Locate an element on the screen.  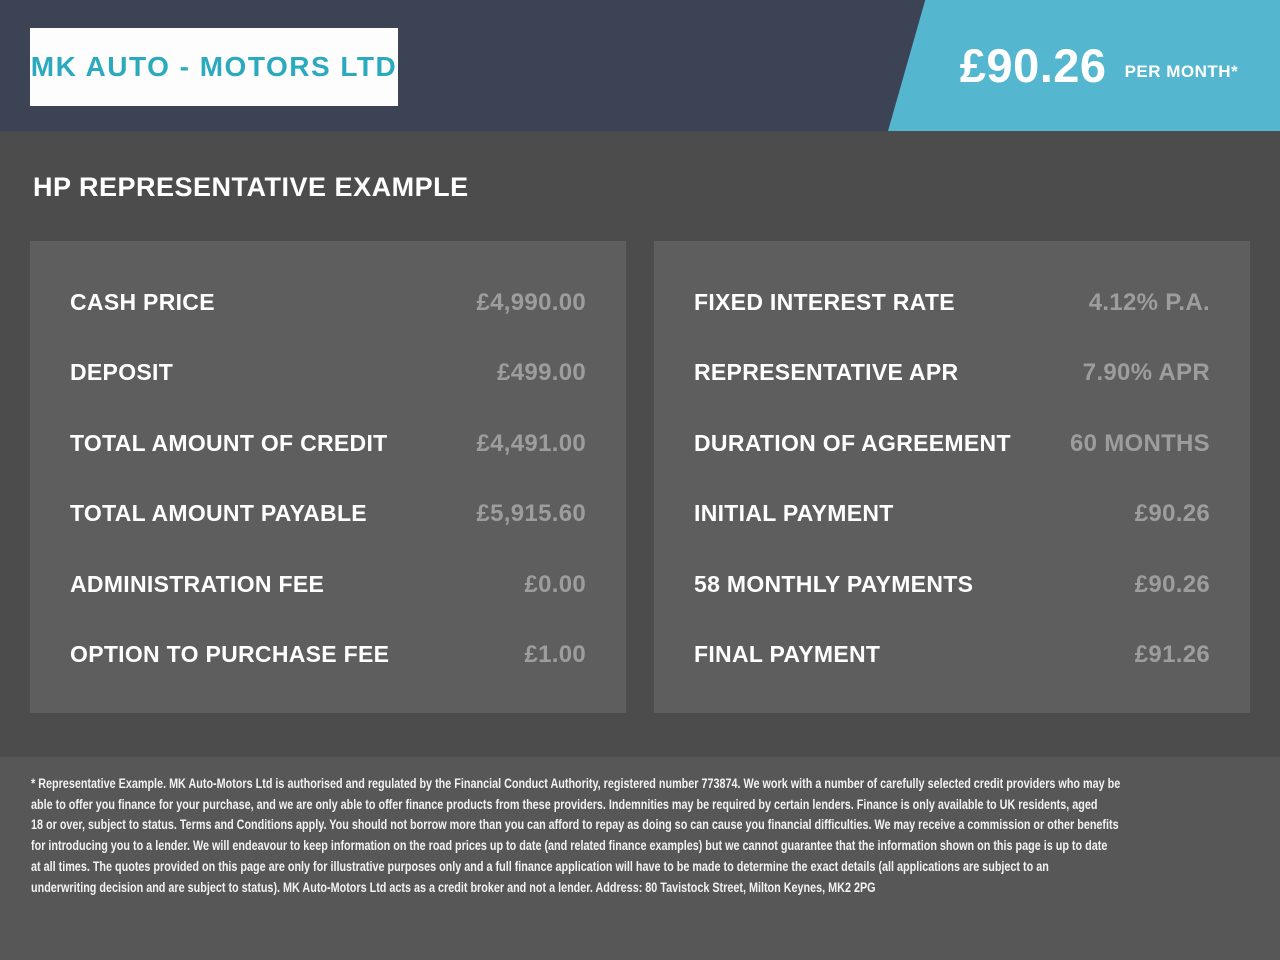
finance-row-label: FIXED INTEREST RATE is located at coordinates (824, 302).